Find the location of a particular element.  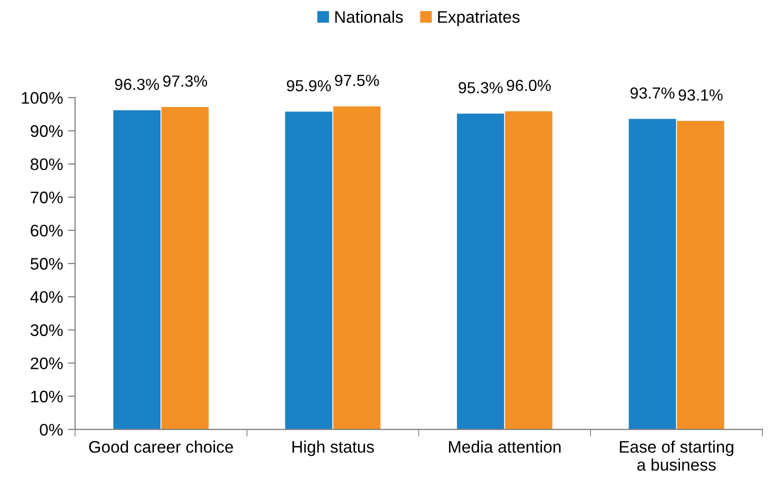

x-tick-label: Media attention is located at coordinates (505, 446).